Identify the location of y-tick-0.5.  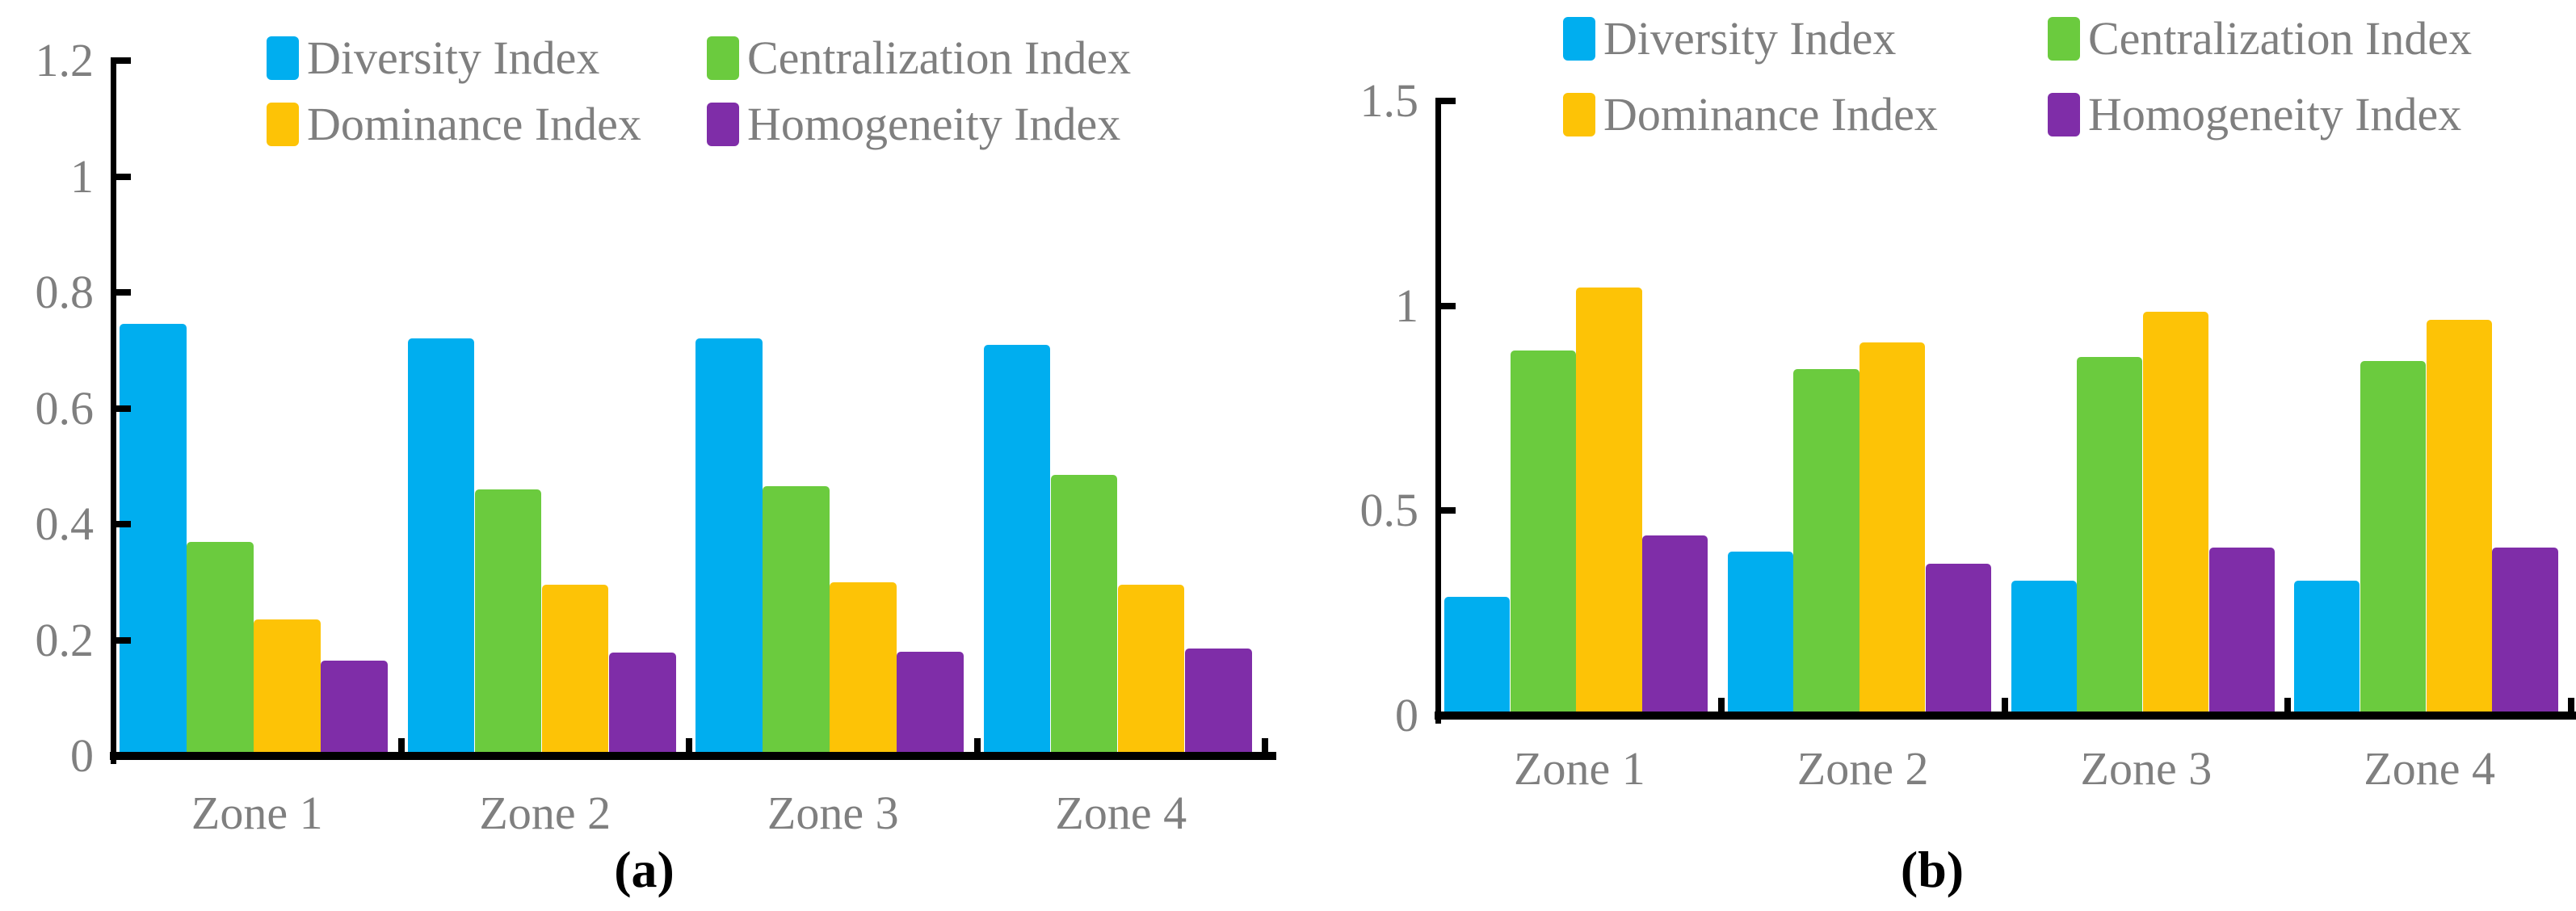
(1448, 510).